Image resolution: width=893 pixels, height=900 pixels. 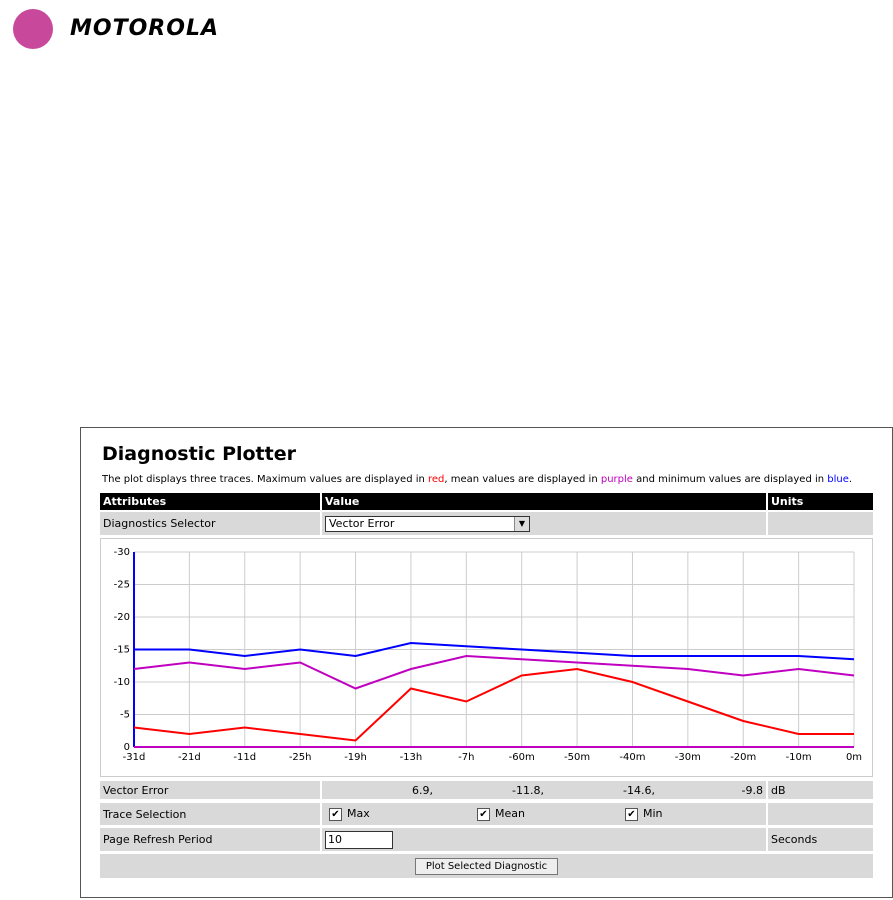 What do you see at coordinates (544, 501) in the screenshot?
I see `header-cell: Value` at bounding box center [544, 501].